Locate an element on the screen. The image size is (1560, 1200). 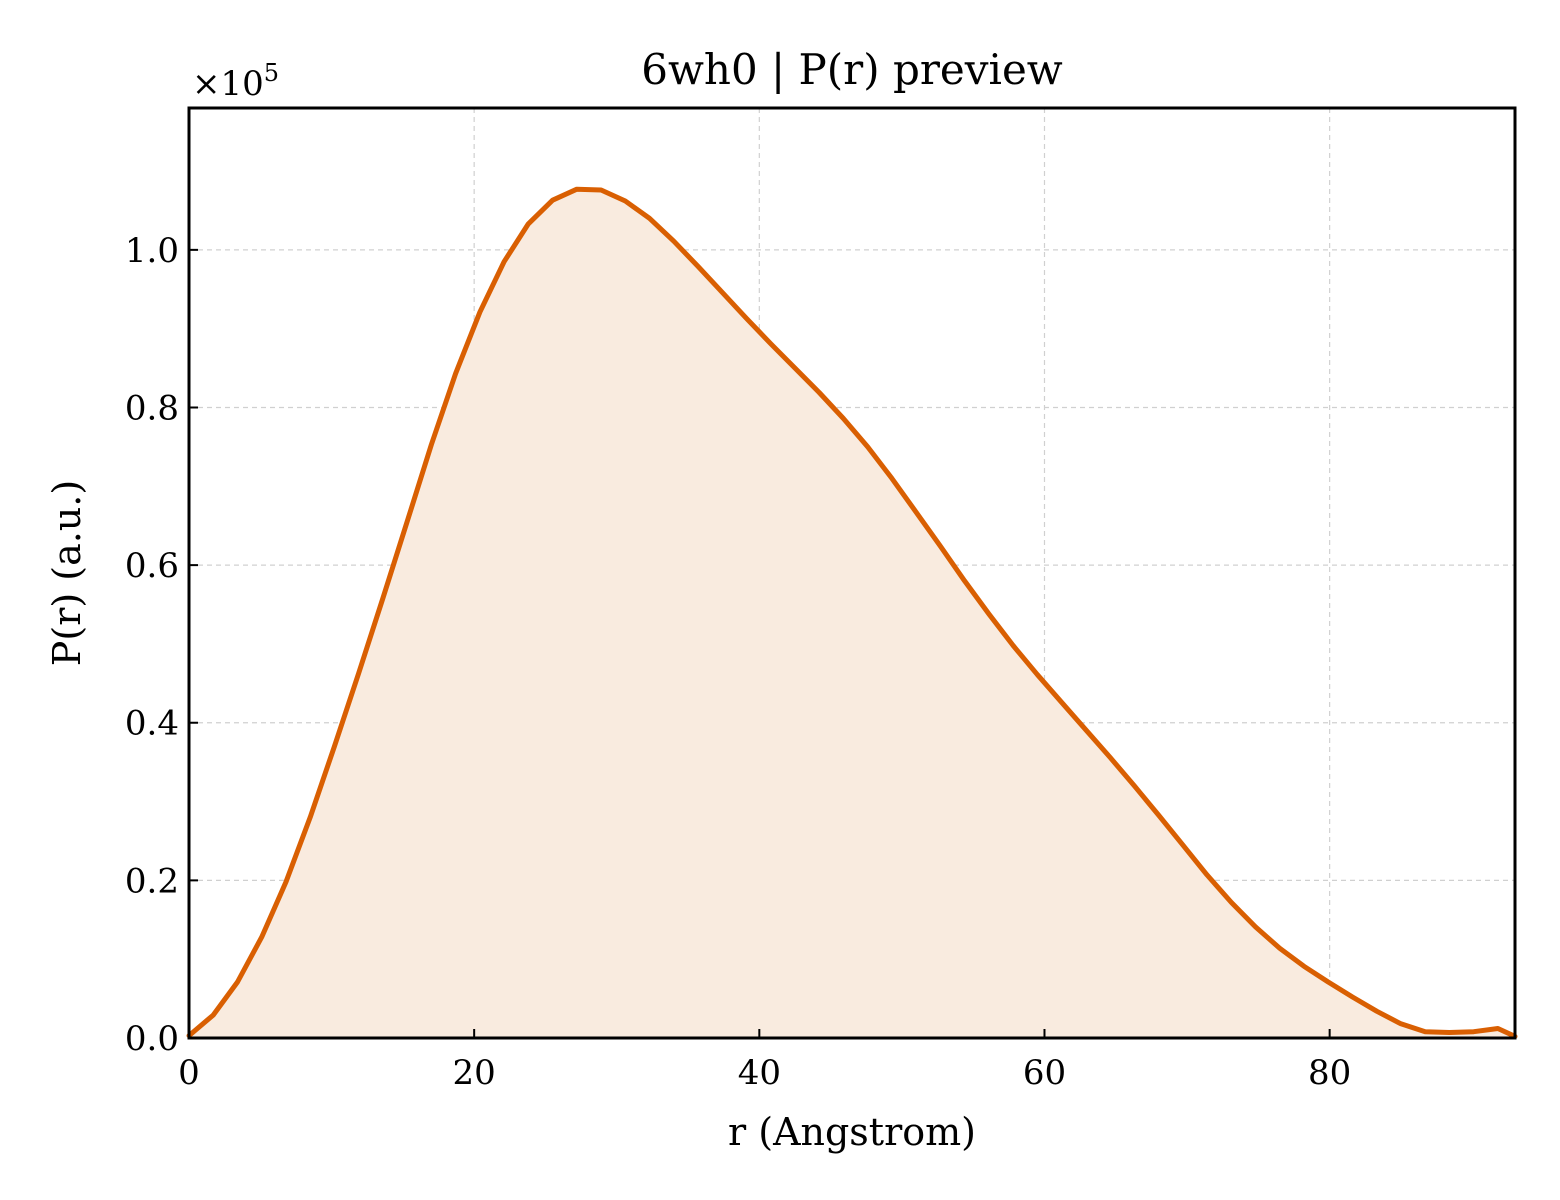
y-tick-label-0: 0.0 is located at coordinates (152, 1039).